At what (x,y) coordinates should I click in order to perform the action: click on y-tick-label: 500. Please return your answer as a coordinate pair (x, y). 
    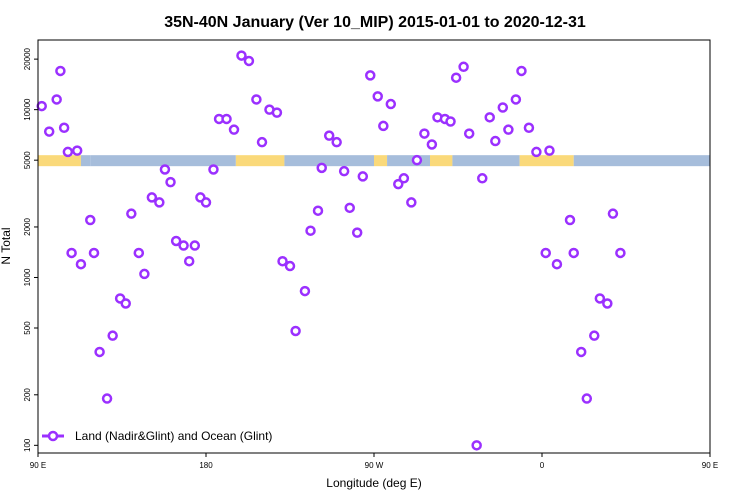
    Looking at the image, I should click on (27, 328).